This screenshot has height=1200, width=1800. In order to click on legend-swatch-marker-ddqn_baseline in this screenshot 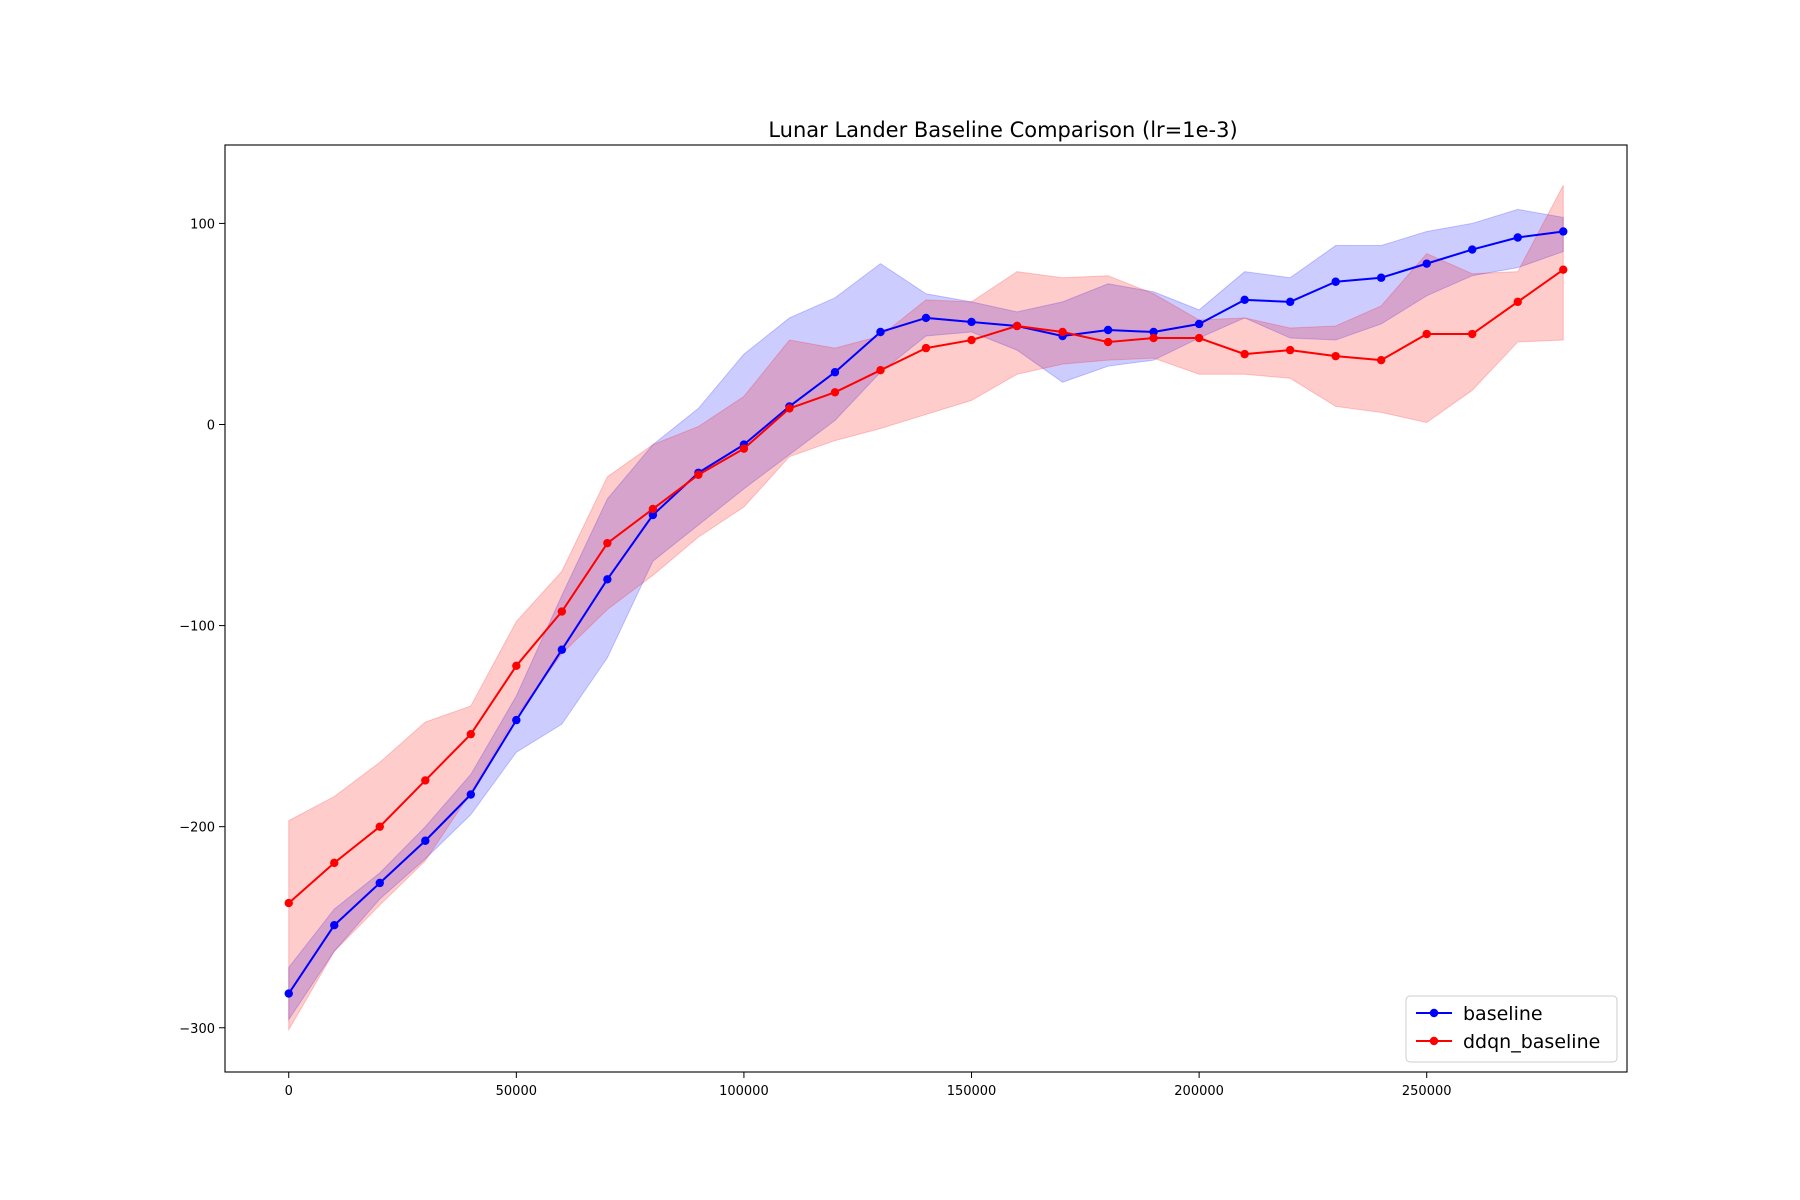, I will do `click(1434, 1041)`.